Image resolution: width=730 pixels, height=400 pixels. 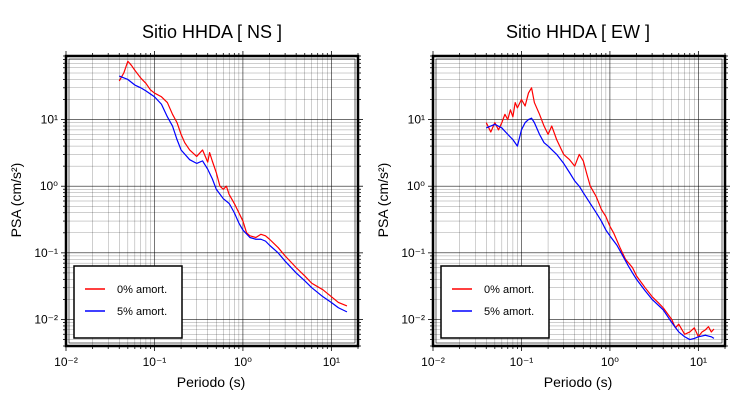 I want to click on chart-title: Sitio HHDA [ EW ], so click(x=578, y=32).